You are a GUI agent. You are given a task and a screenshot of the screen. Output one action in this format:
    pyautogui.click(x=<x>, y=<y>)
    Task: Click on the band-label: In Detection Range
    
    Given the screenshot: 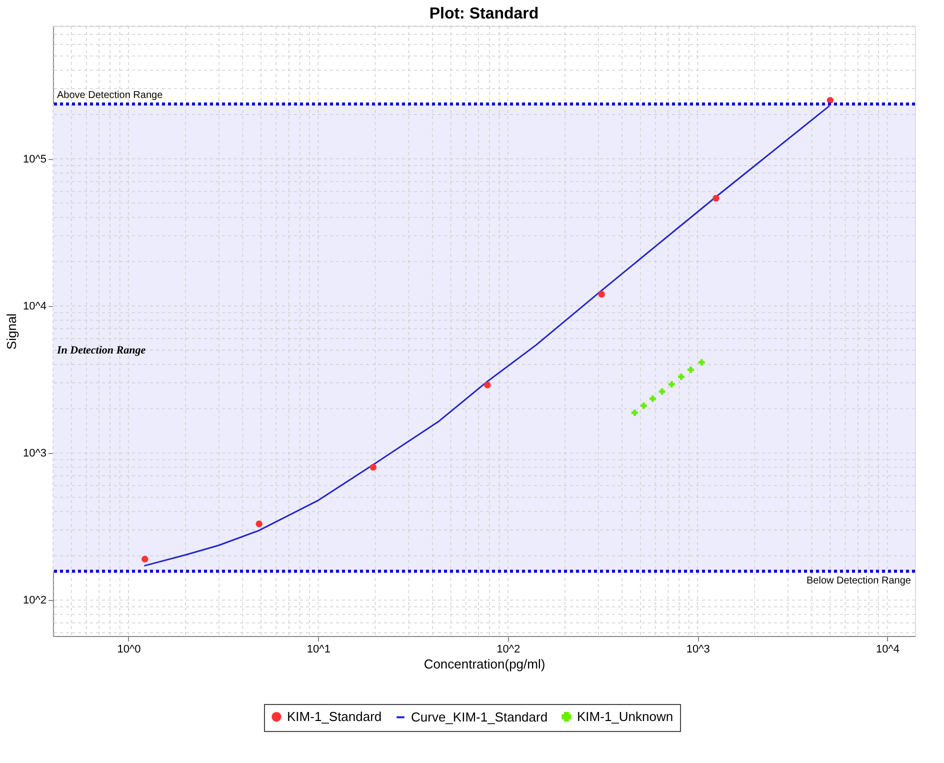 What is the action you would take?
    pyautogui.click(x=101, y=350)
    